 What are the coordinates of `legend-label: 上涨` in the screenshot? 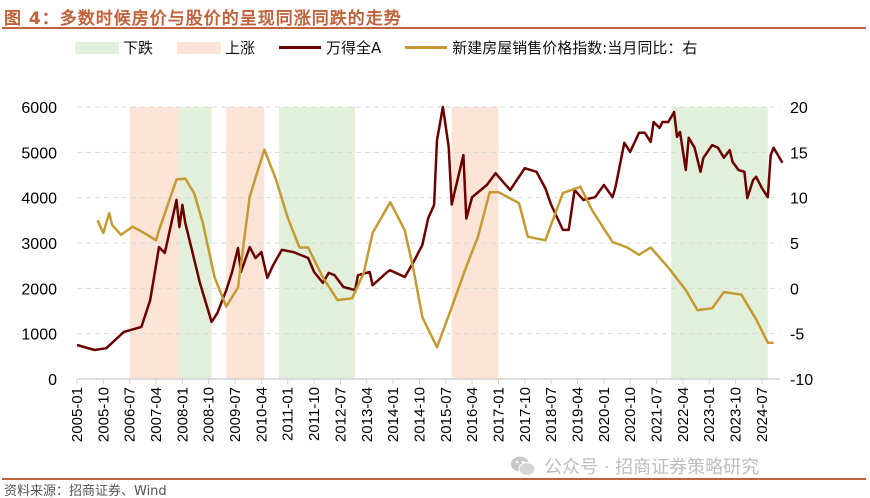 It's located at (240, 48).